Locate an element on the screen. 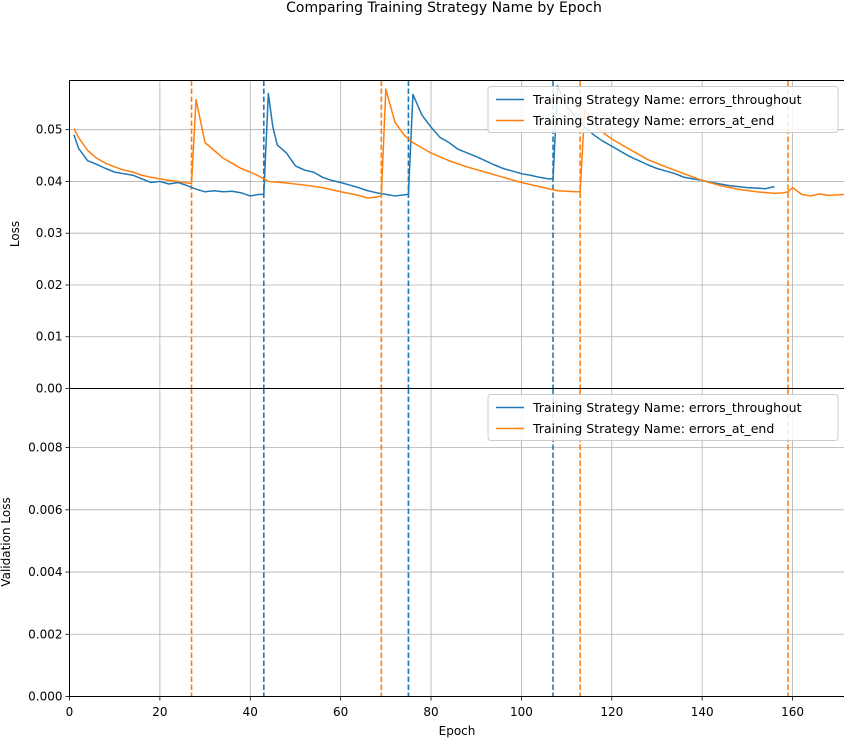 The height and width of the screenshot is (739, 844). x-axis-label: Epoch is located at coordinates (457, 731).